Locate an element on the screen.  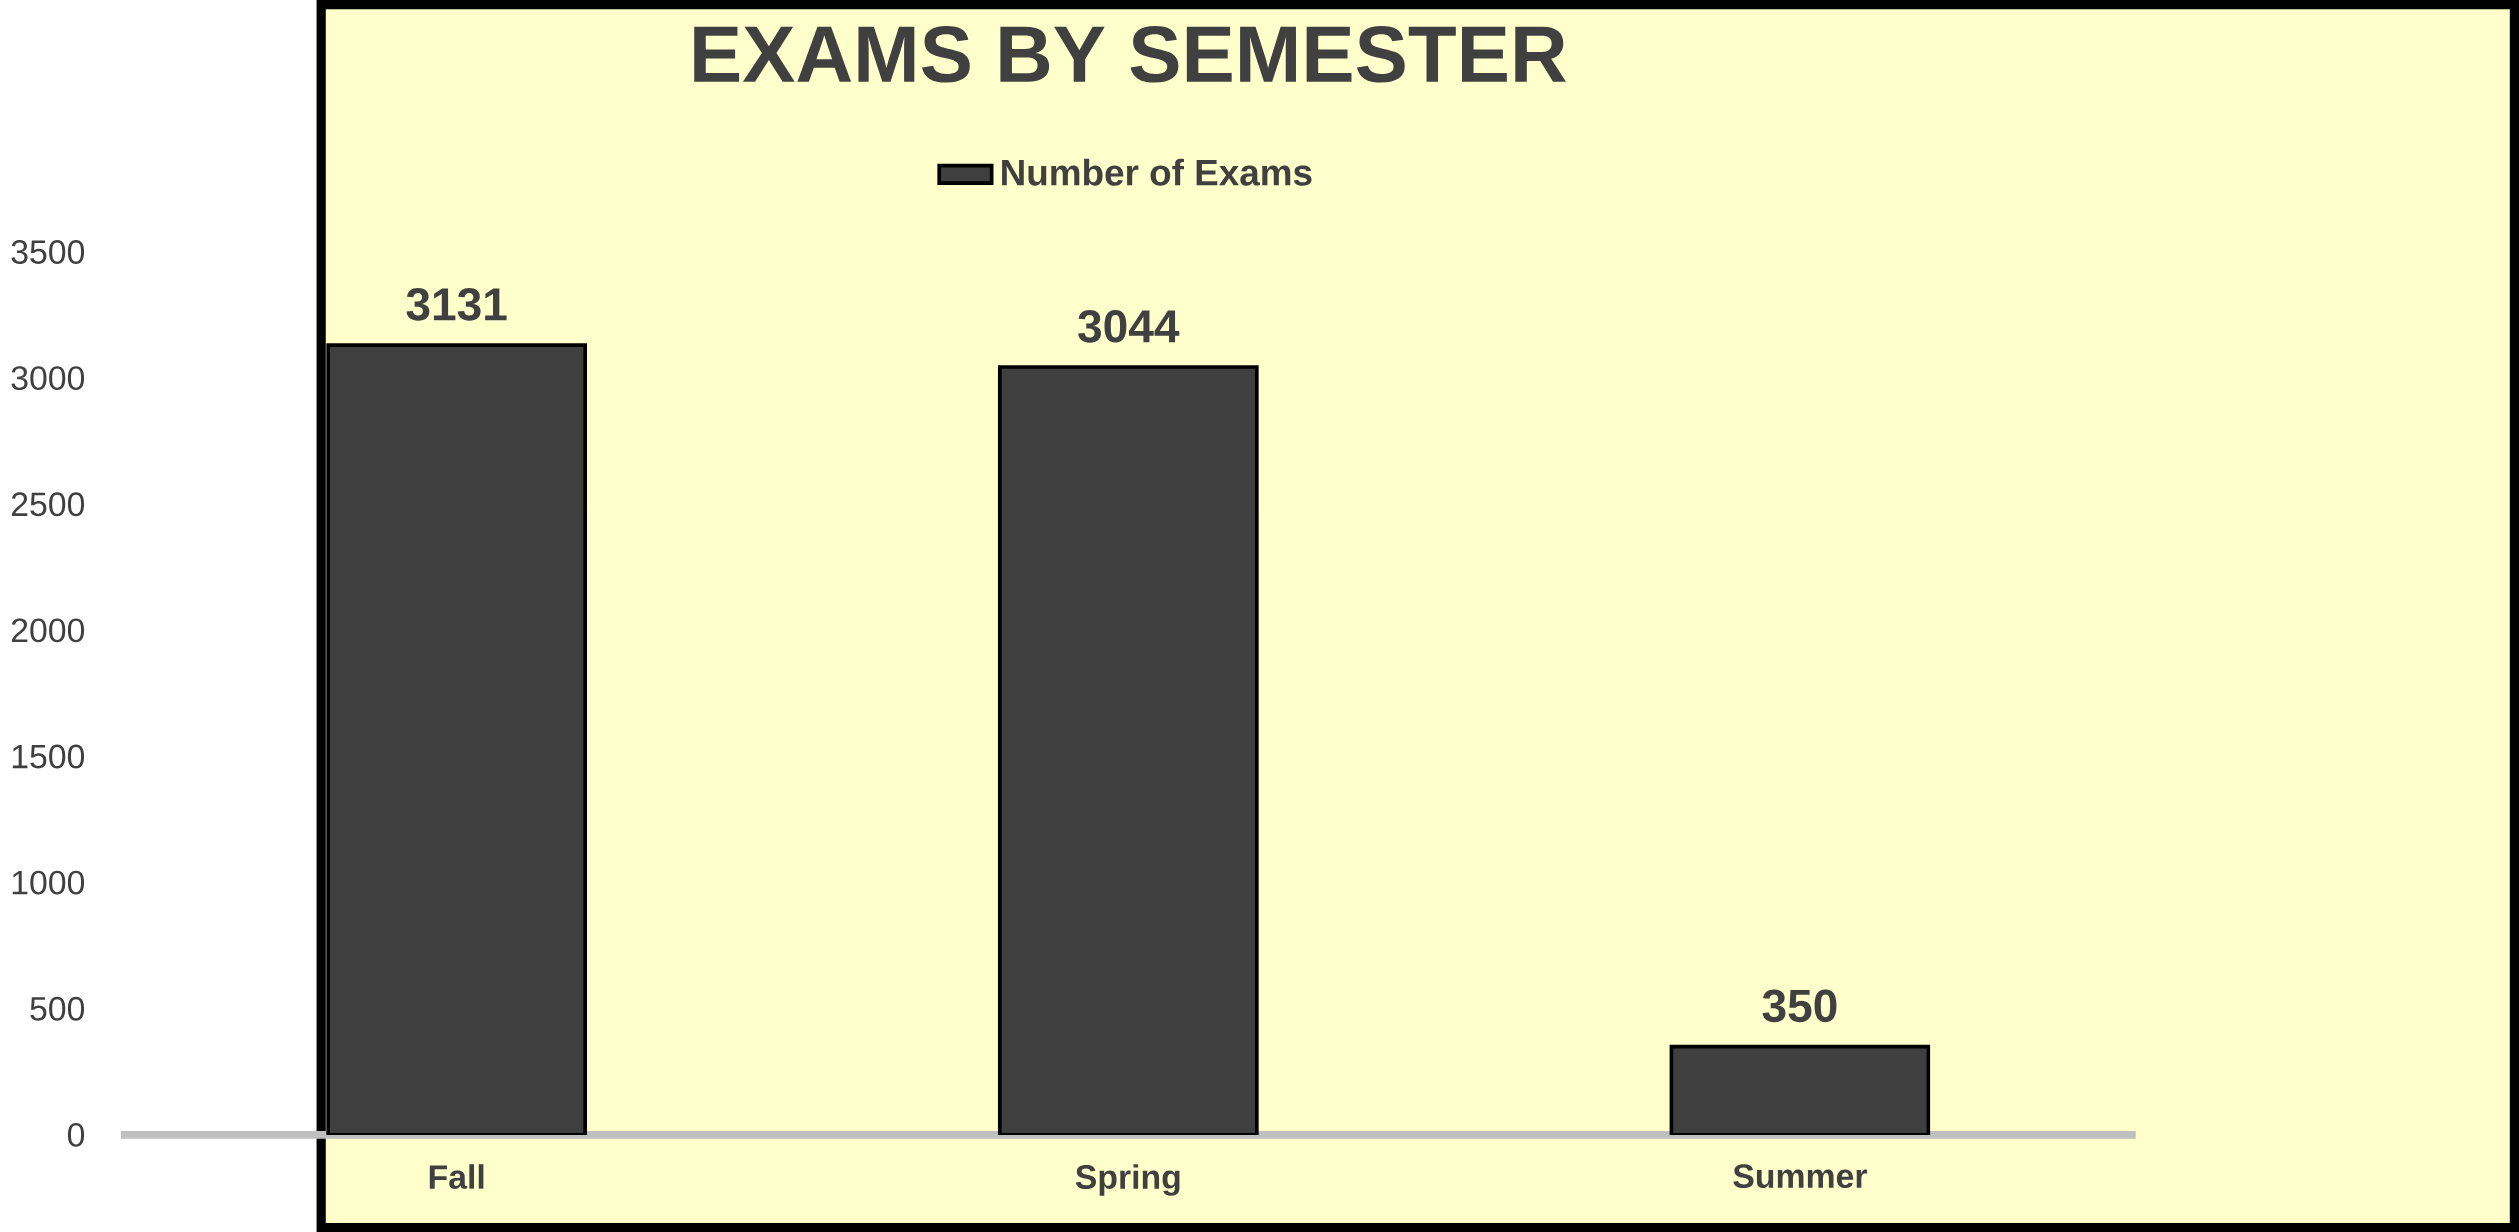
y-tick-label: 2500 is located at coordinates (48, 504).